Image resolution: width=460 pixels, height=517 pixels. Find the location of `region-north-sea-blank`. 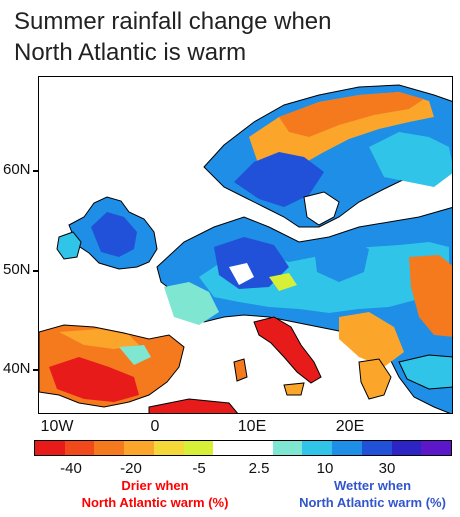

region-north-sea-blank is located at coordinates (181, 202).